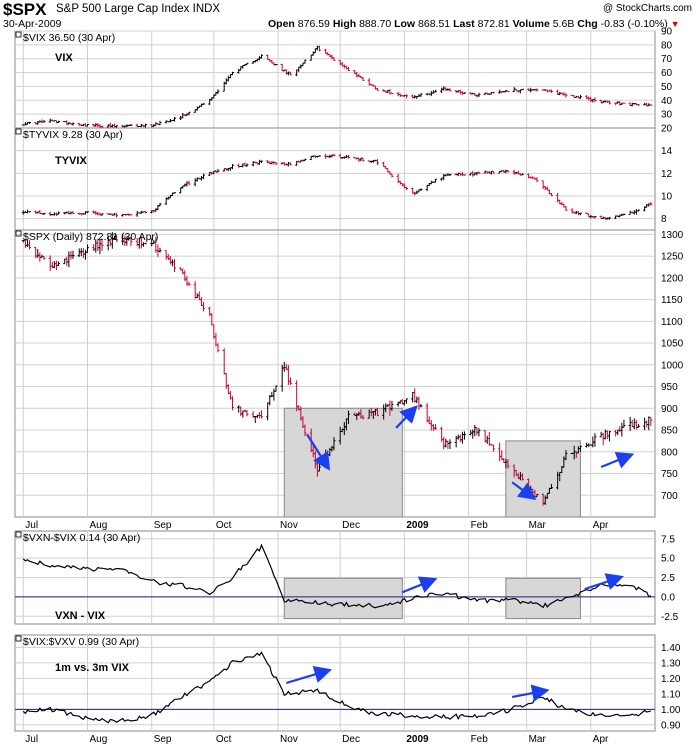 This screenshot has width=700, height=748. What do you see at coordinates (317, 525) in the screenshot?
I see `x-axis-upper: Jul Aug Sep Oct Nov Dec 2009 Feb Mar Apr` at bounding box center [317, 525].